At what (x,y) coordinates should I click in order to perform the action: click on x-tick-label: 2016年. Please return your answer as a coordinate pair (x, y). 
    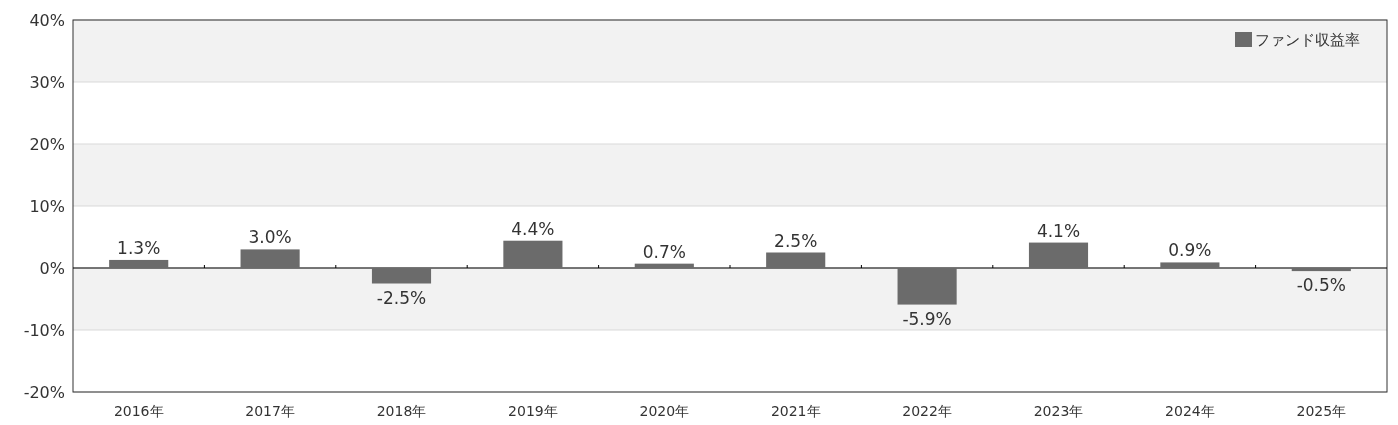
    Looking at the image, I should click on (138, 411).